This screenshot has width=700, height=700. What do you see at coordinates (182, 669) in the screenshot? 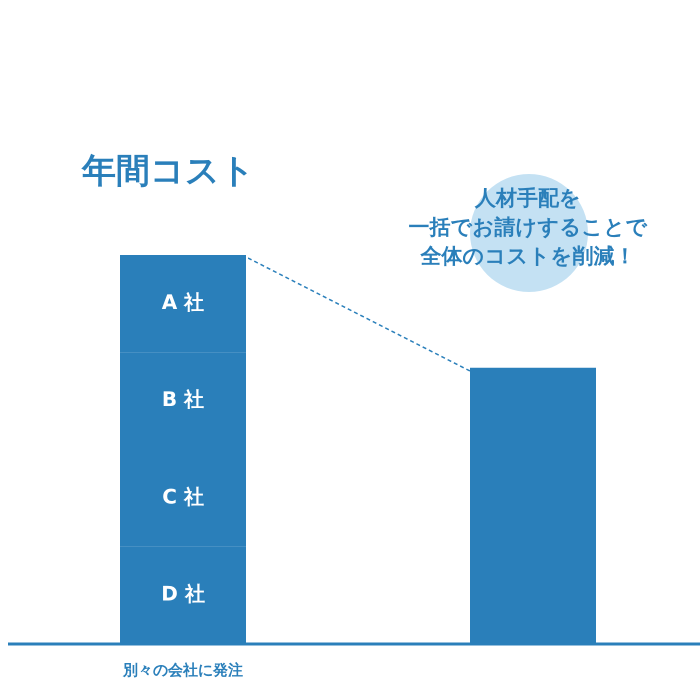
I see `x-tick-label: 別々の会社に発注` at bounding box center [182, 669].